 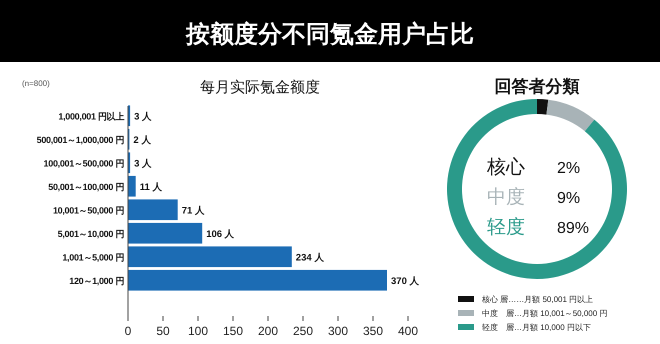 I want to click on x-tick-label: 300, so click(x=338, y=331).